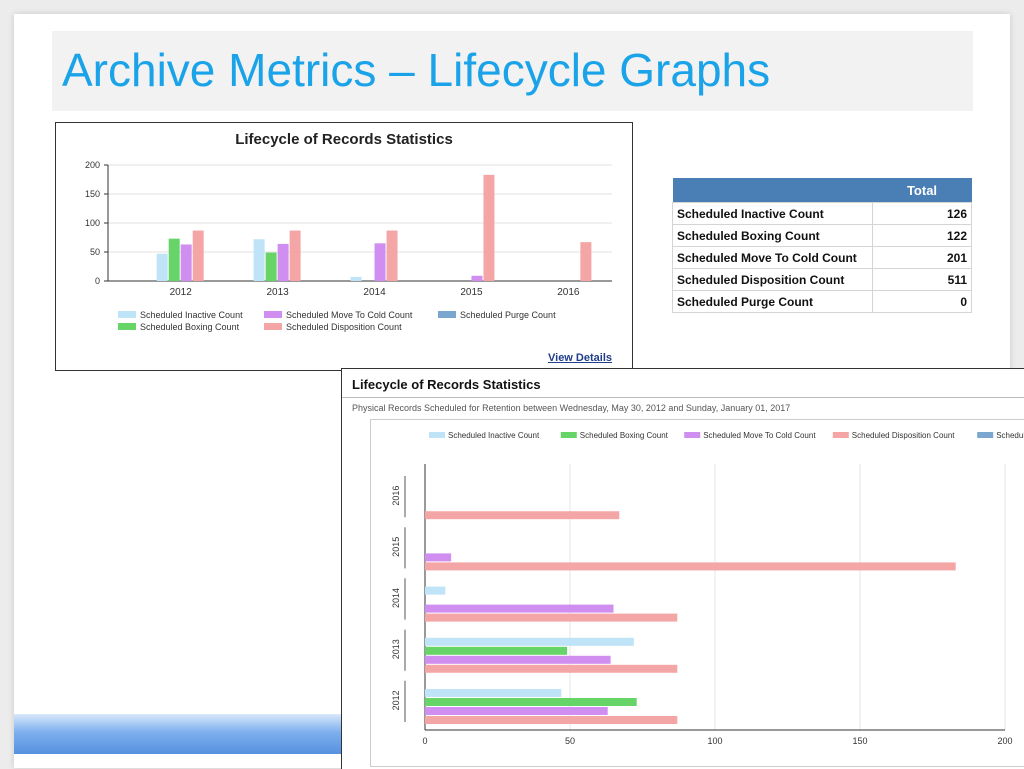 The image size is (1024, 769). What do you see at coordinates (683, 397) in the screenshot?
I see `title-divider` at bounding box center [683, 397].